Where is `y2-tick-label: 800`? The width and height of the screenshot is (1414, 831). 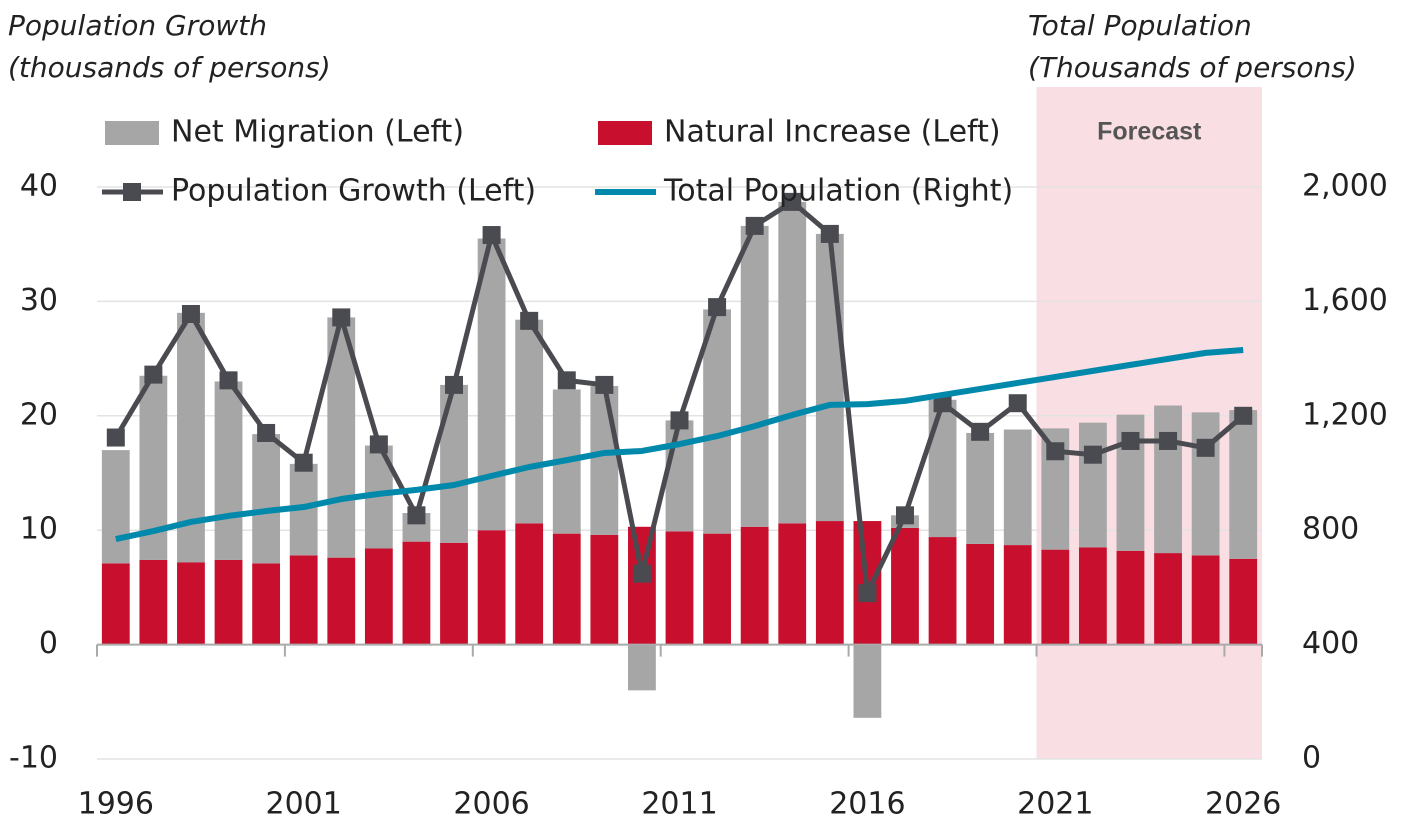
y2-tick-label: 800 is located at coordinates (1330, 529).